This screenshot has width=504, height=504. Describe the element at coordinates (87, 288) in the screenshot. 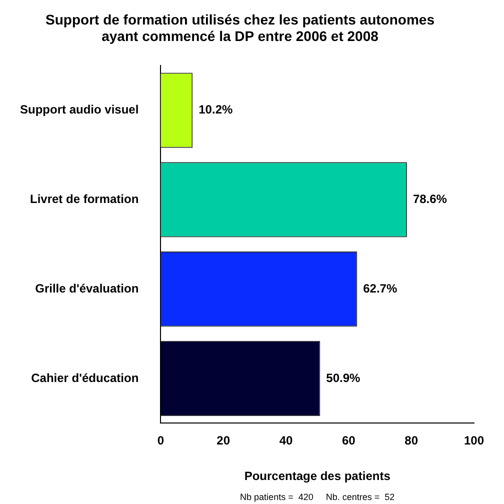

I see `y-tick-label: Grille d'évaluation` at that location.